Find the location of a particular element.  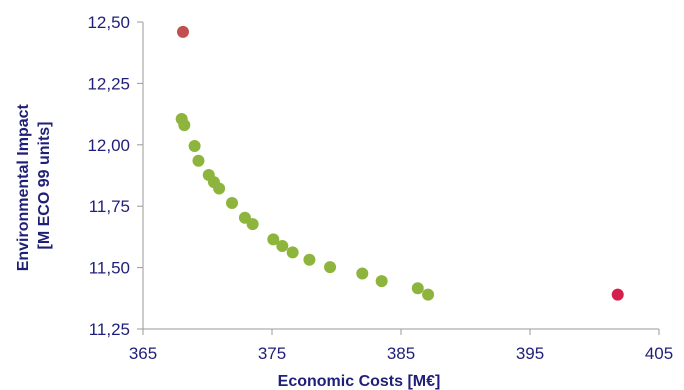

y-axis-title-line-1: Environmental Impact is located at coordinates (23, 187).